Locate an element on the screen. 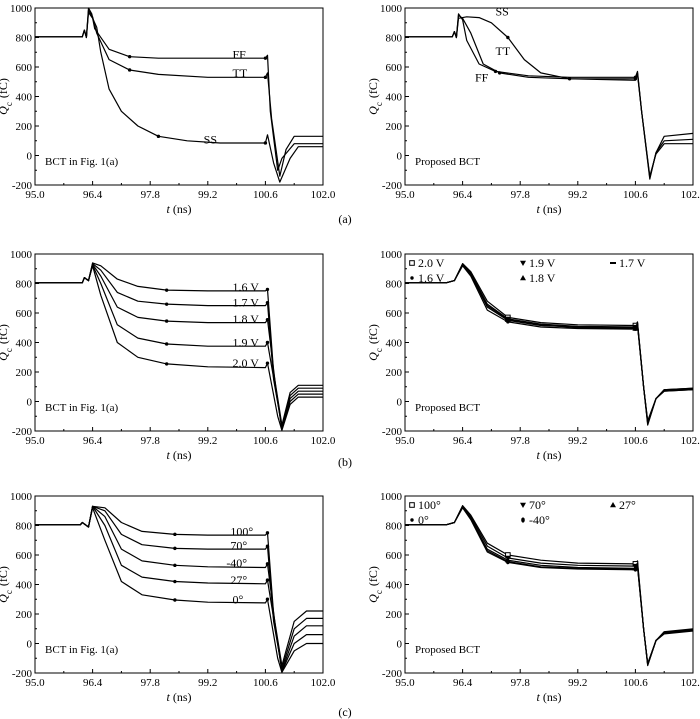 The image size is (700, 719). legend-label: -40° is located at coordinates (539, 520).